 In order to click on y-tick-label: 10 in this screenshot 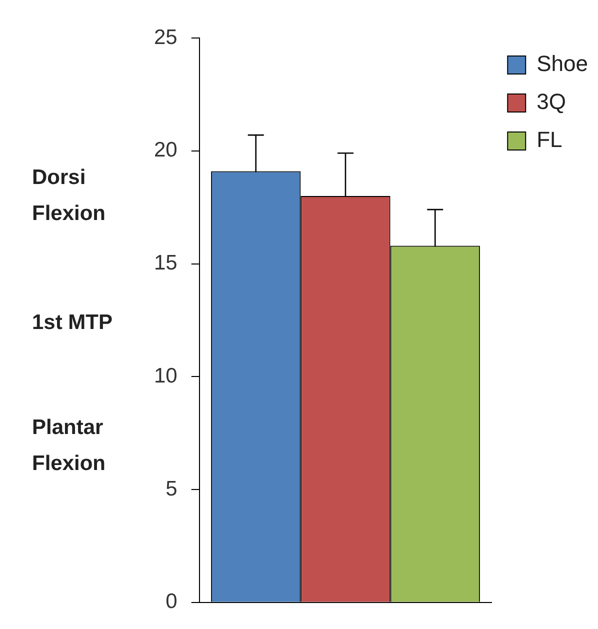, I will do `click(166, 376)`.